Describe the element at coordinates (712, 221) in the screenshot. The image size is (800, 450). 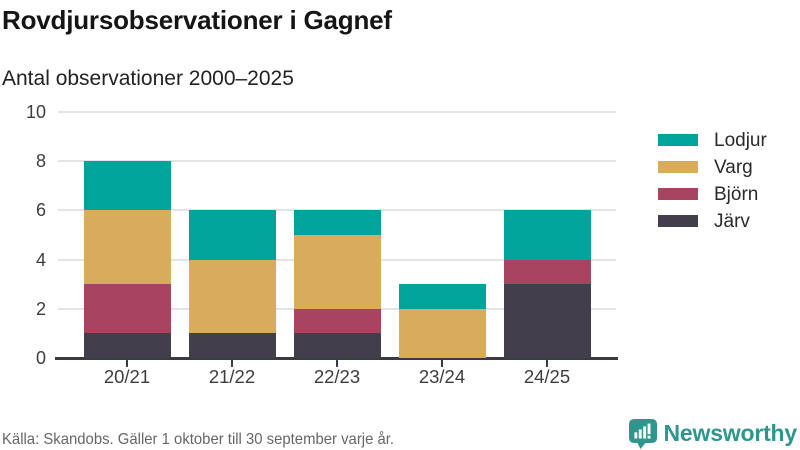
I see `legend-item-järv: Järv` at that location.